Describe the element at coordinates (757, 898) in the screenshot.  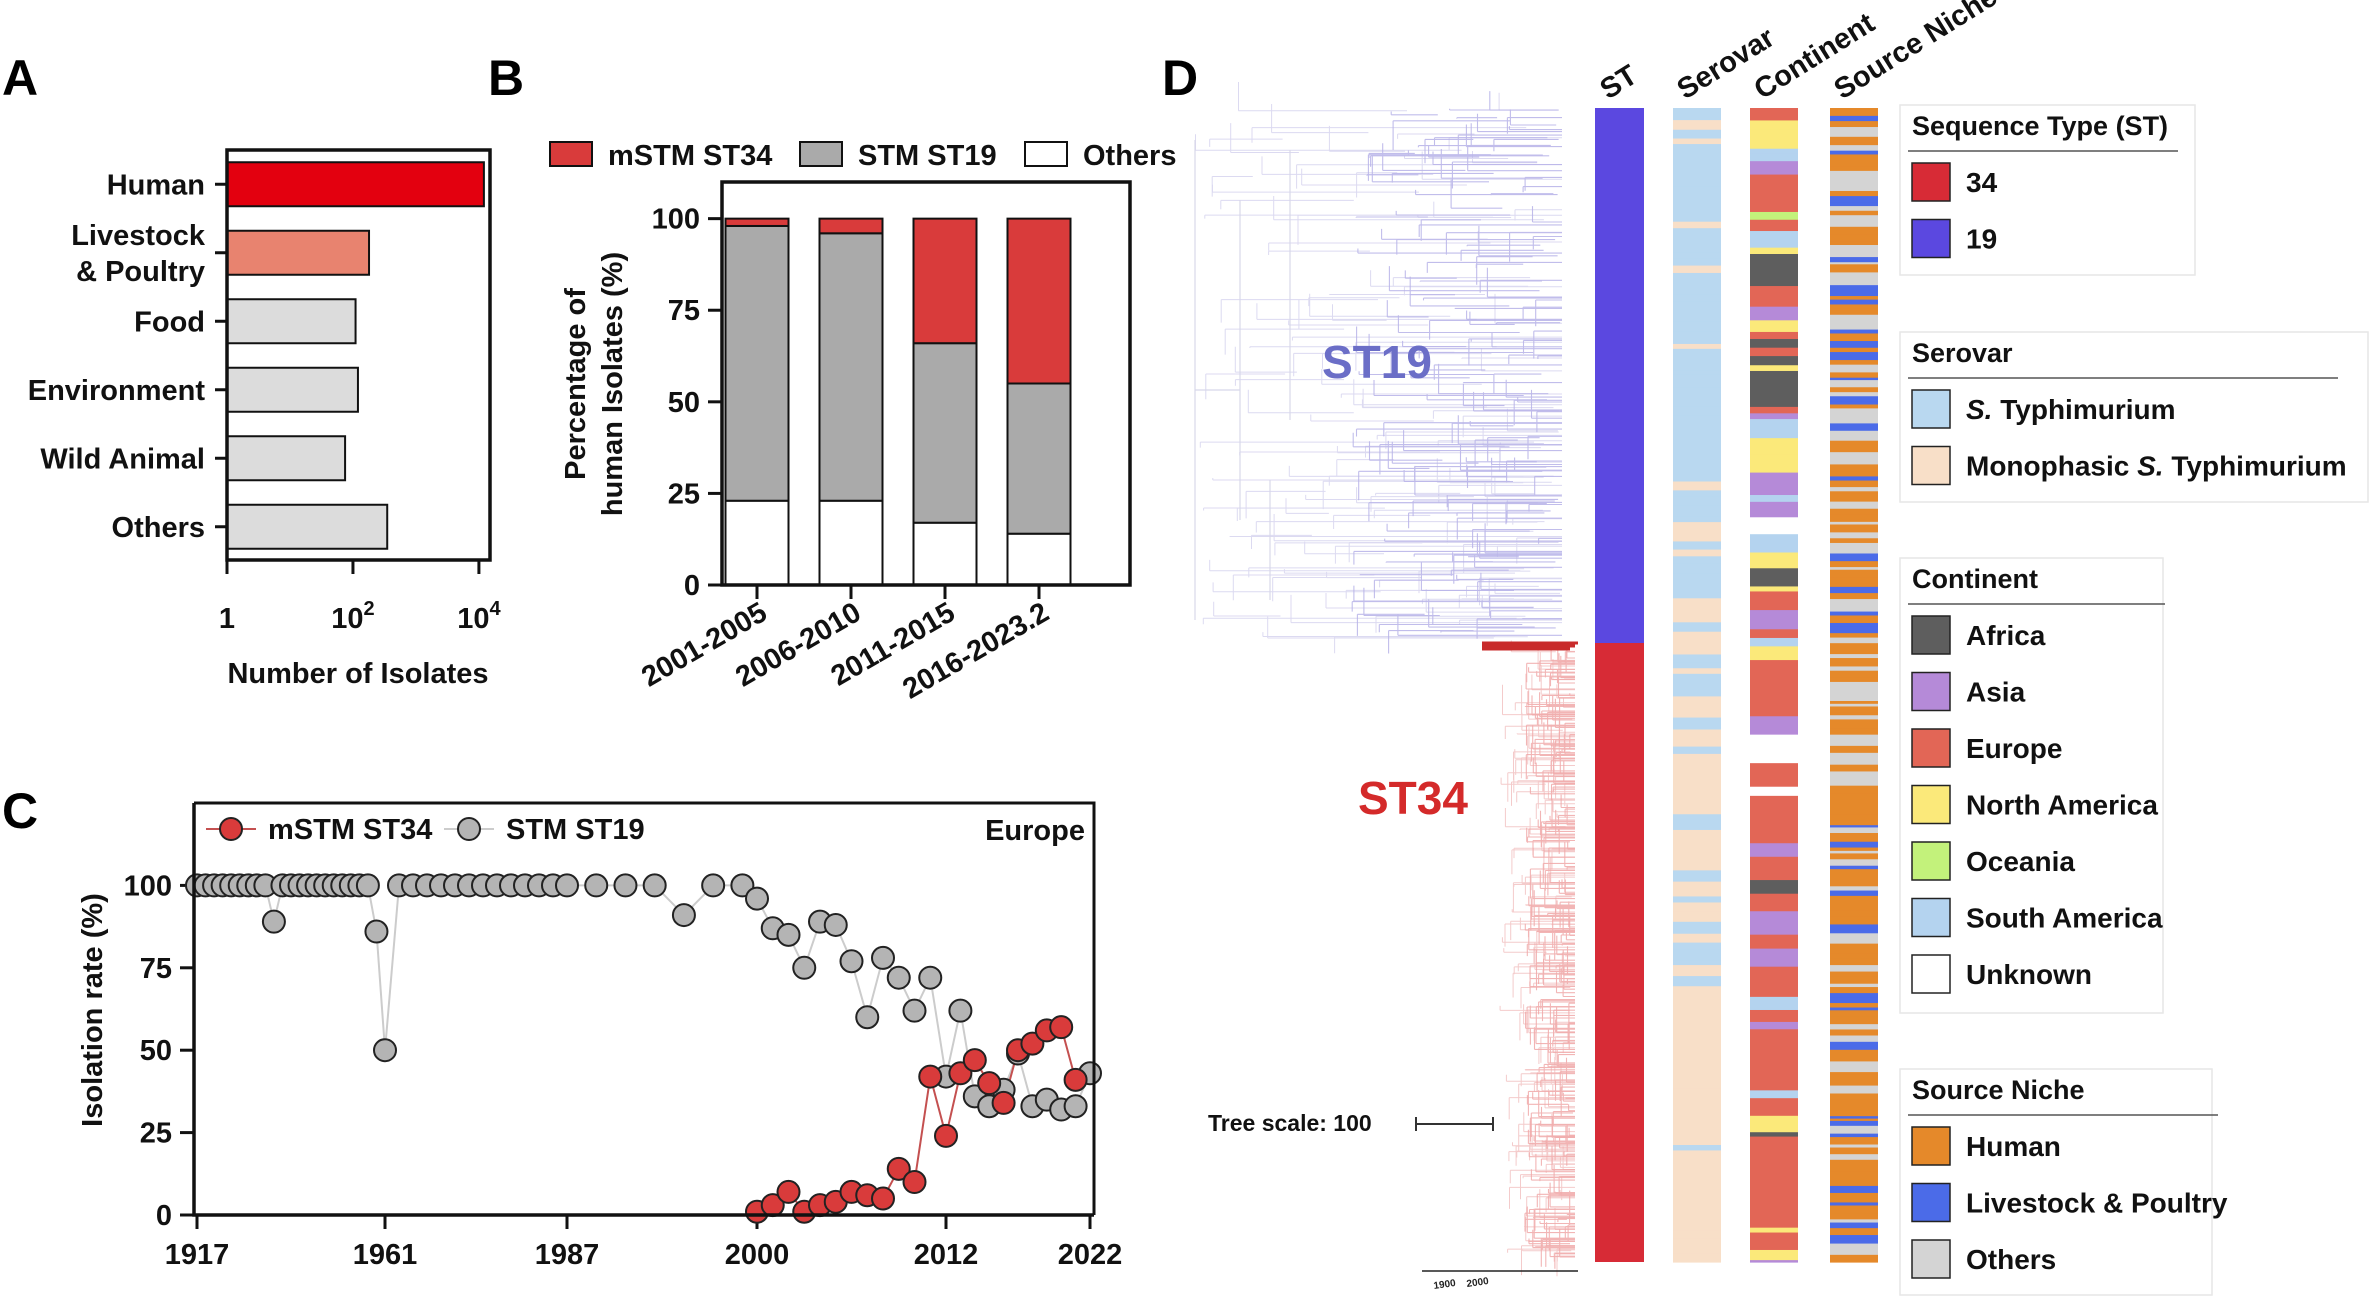
I see `point-stm-st19-2000` at that location.